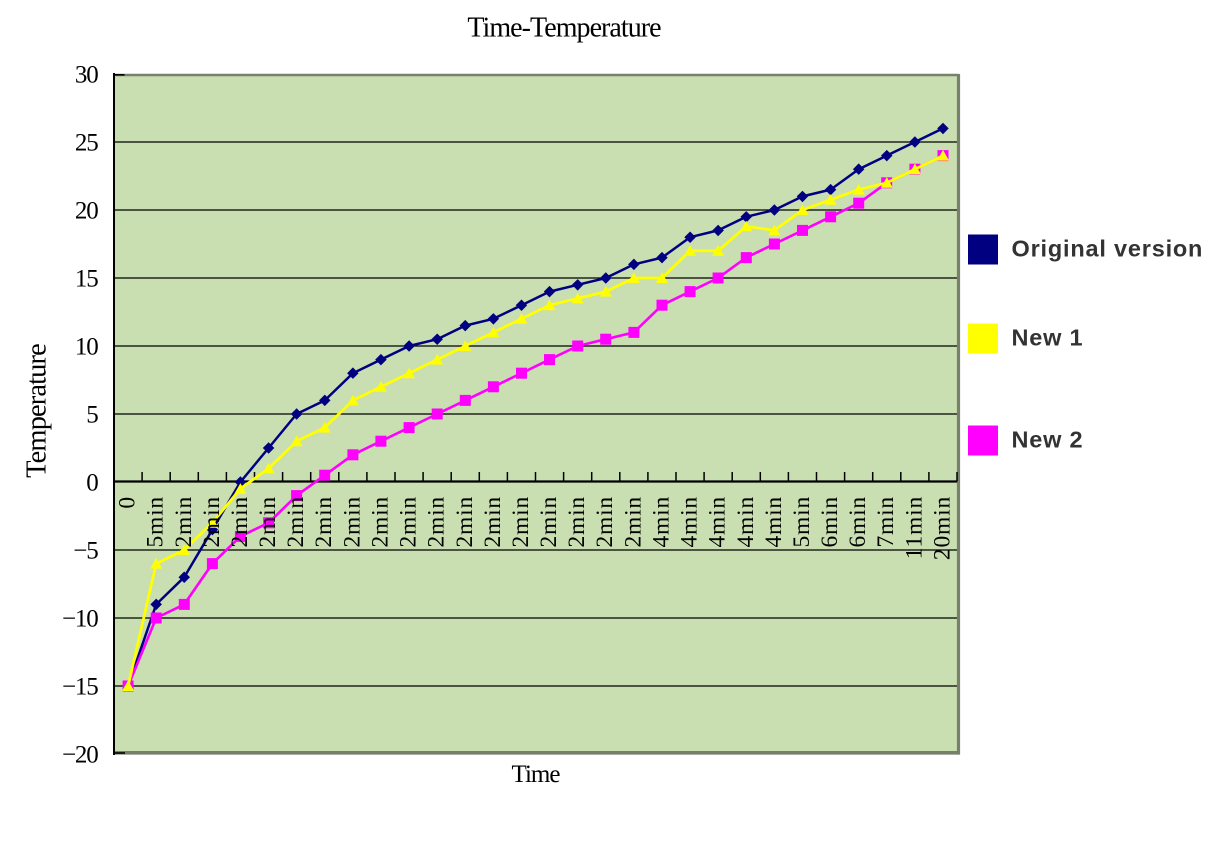 This screenshot has width=1229, height=854. Describe the element at coordinates (80, 618) in the screenshot. I see `svg-text: −10` at that location.